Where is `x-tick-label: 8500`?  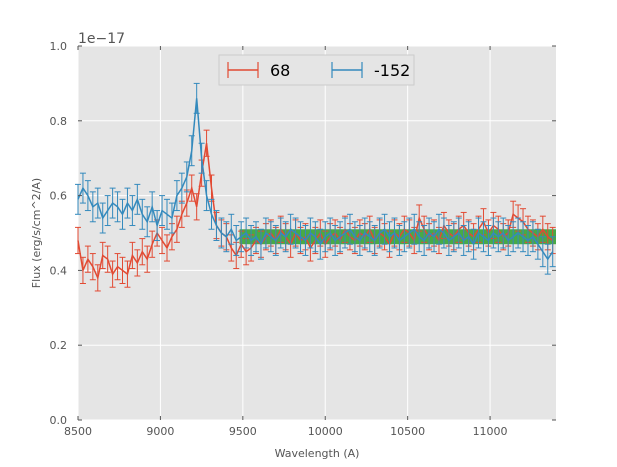 x-tick-label: 8500 is located at coordinates (78, 431).